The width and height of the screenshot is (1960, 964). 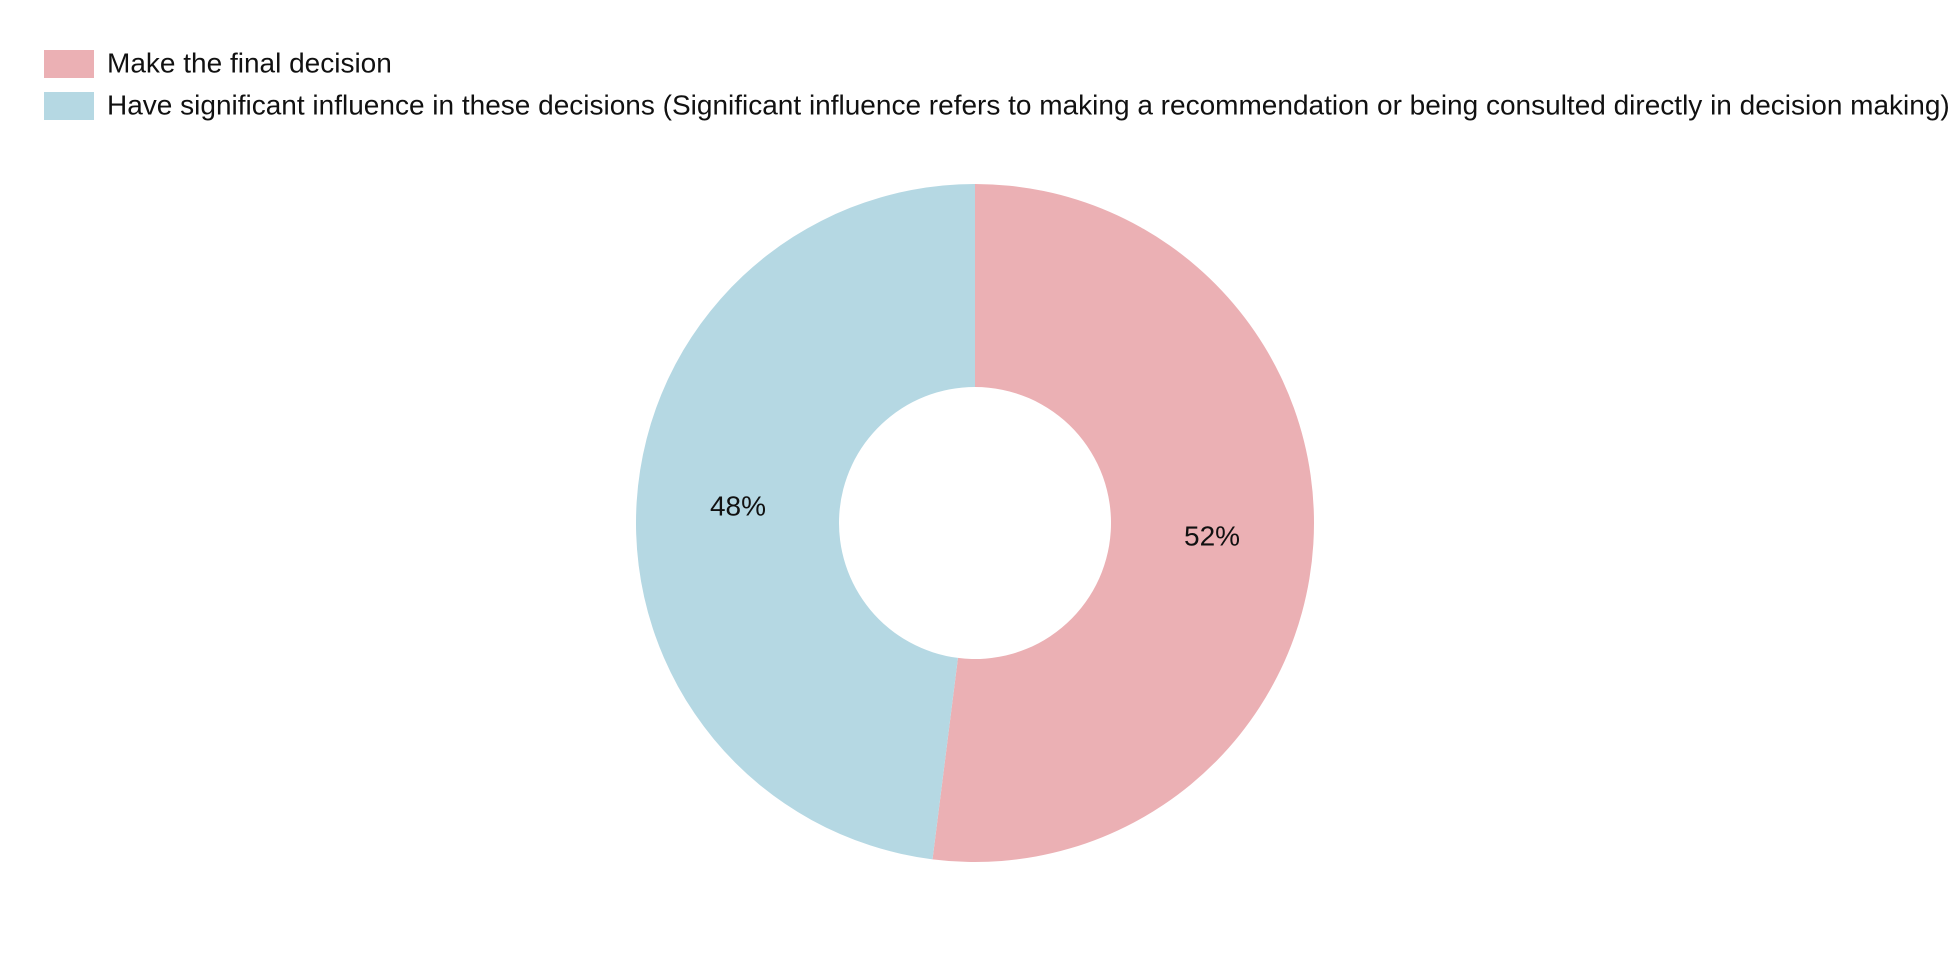 I want to click on slice-label: 48%, so click(x=738, y=505).